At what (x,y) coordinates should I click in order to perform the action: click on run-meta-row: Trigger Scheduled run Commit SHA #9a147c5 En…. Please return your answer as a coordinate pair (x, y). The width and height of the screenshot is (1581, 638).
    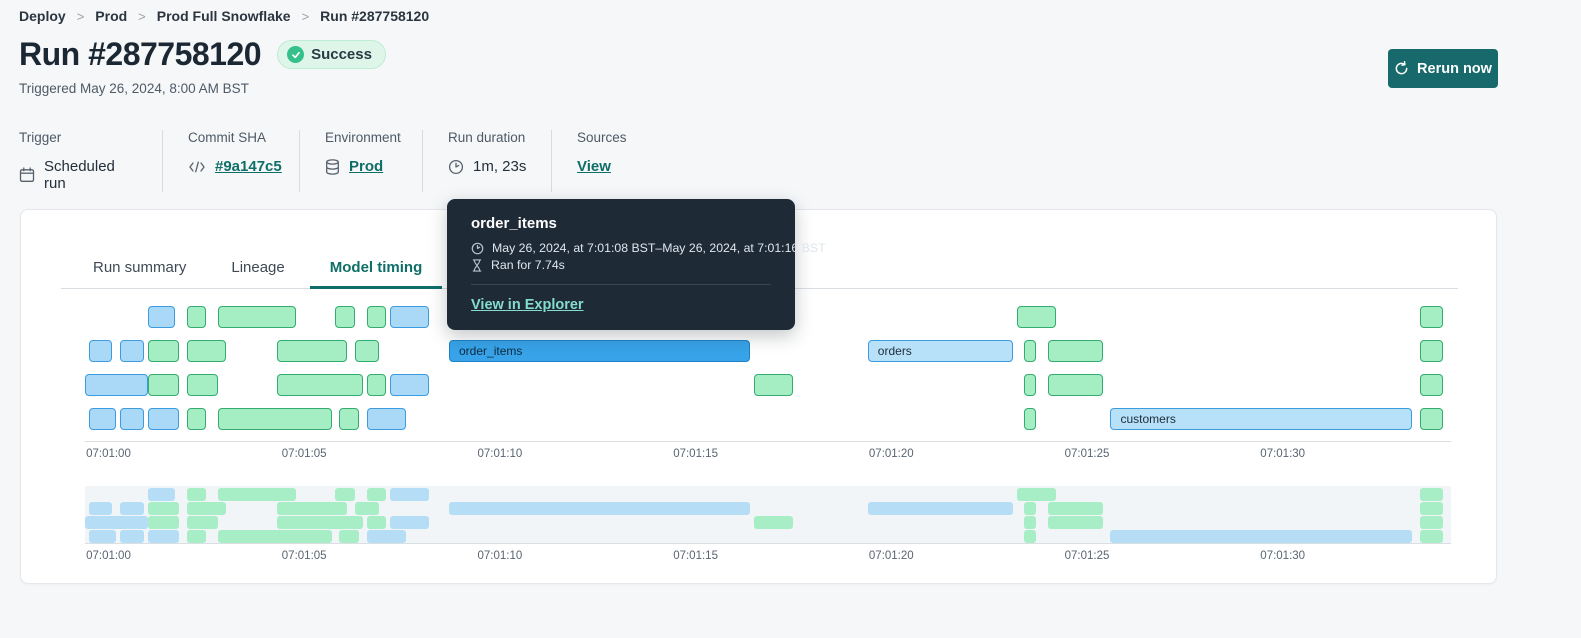
    Looking at the image, I should click on (335, 161).